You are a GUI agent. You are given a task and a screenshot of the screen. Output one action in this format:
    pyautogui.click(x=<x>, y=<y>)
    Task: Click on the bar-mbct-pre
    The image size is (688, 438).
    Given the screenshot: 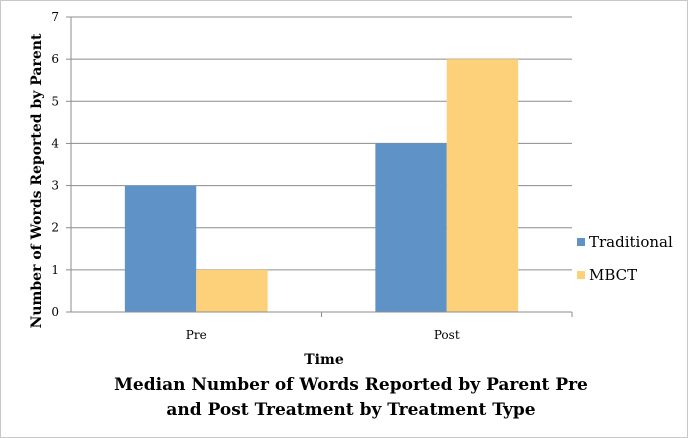 What is the action you would take?
    pyautogui.click(x=232, y=290)
    